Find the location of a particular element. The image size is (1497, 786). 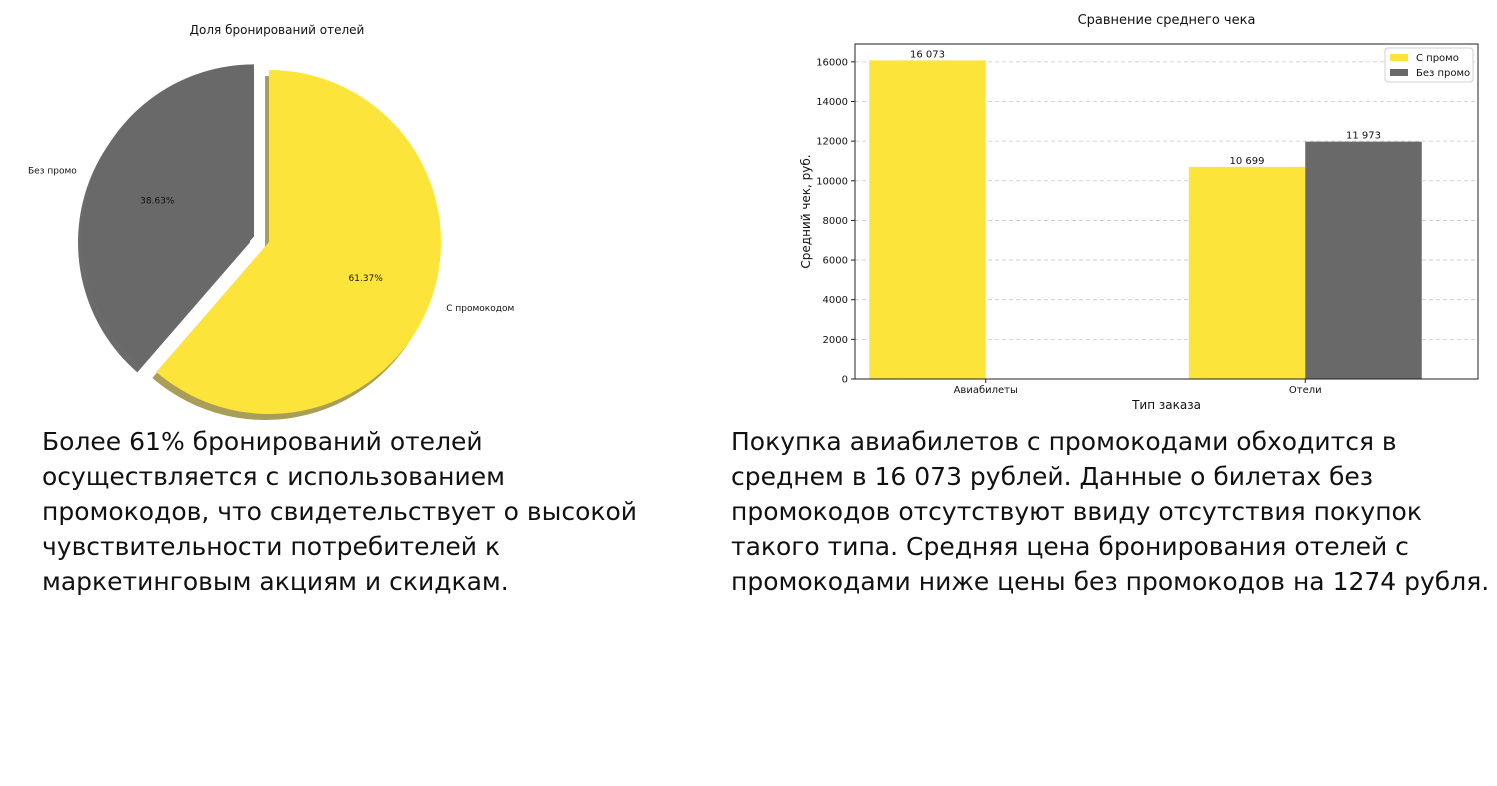

x-tick-label: Отели is located at coordinates (1305, 390).